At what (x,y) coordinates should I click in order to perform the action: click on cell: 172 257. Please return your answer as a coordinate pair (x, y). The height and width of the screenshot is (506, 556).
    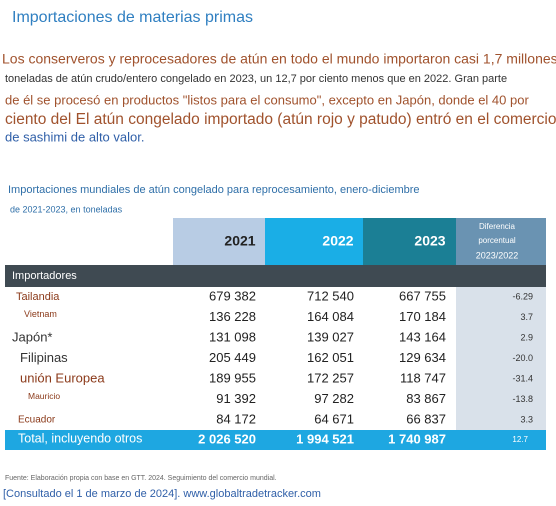
    Looking at the image, I should click on (330, 377).